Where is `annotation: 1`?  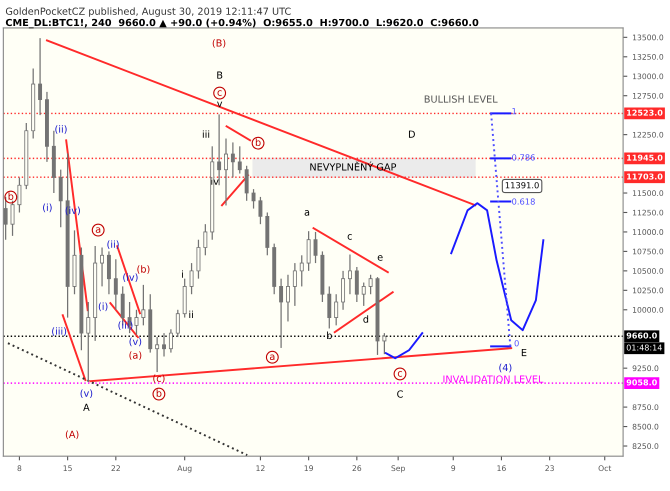
annotation: 1 is located at coordinates (514, 111).